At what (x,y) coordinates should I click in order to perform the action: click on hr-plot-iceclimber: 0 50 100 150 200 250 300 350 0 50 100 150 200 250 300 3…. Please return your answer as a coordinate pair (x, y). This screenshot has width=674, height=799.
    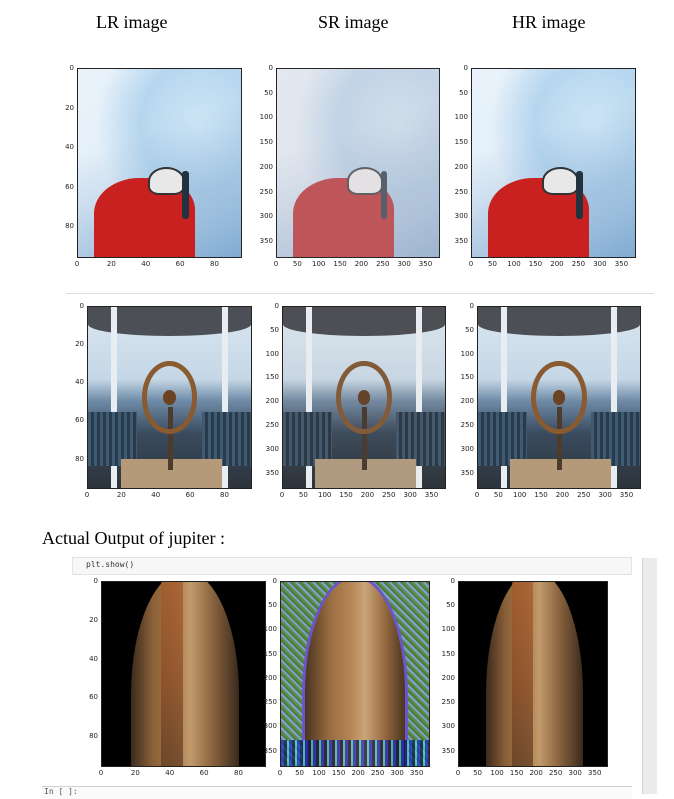
    Looking at the image, I should click on (545, 166).